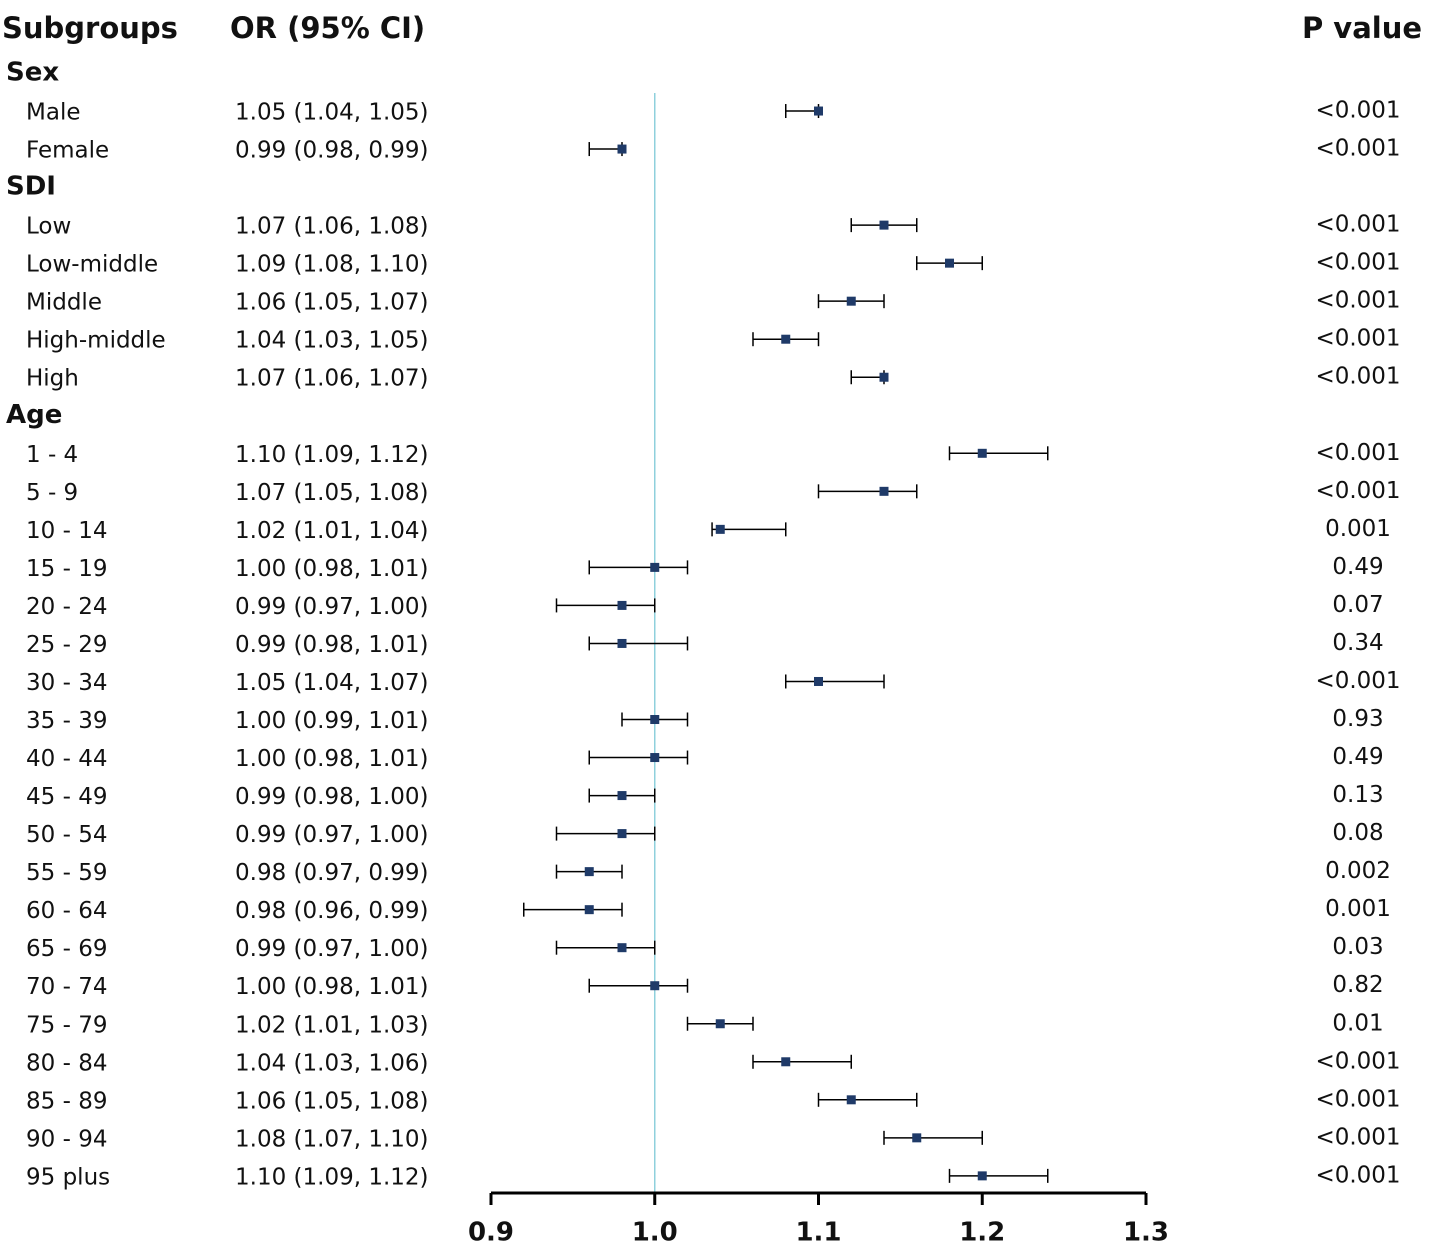 This screenshot has width=1429, height=1251. What do you see at coordinates (52, 379) in the screenshot?
I see `subgroup-label: High` at bounding box center [52, 379].